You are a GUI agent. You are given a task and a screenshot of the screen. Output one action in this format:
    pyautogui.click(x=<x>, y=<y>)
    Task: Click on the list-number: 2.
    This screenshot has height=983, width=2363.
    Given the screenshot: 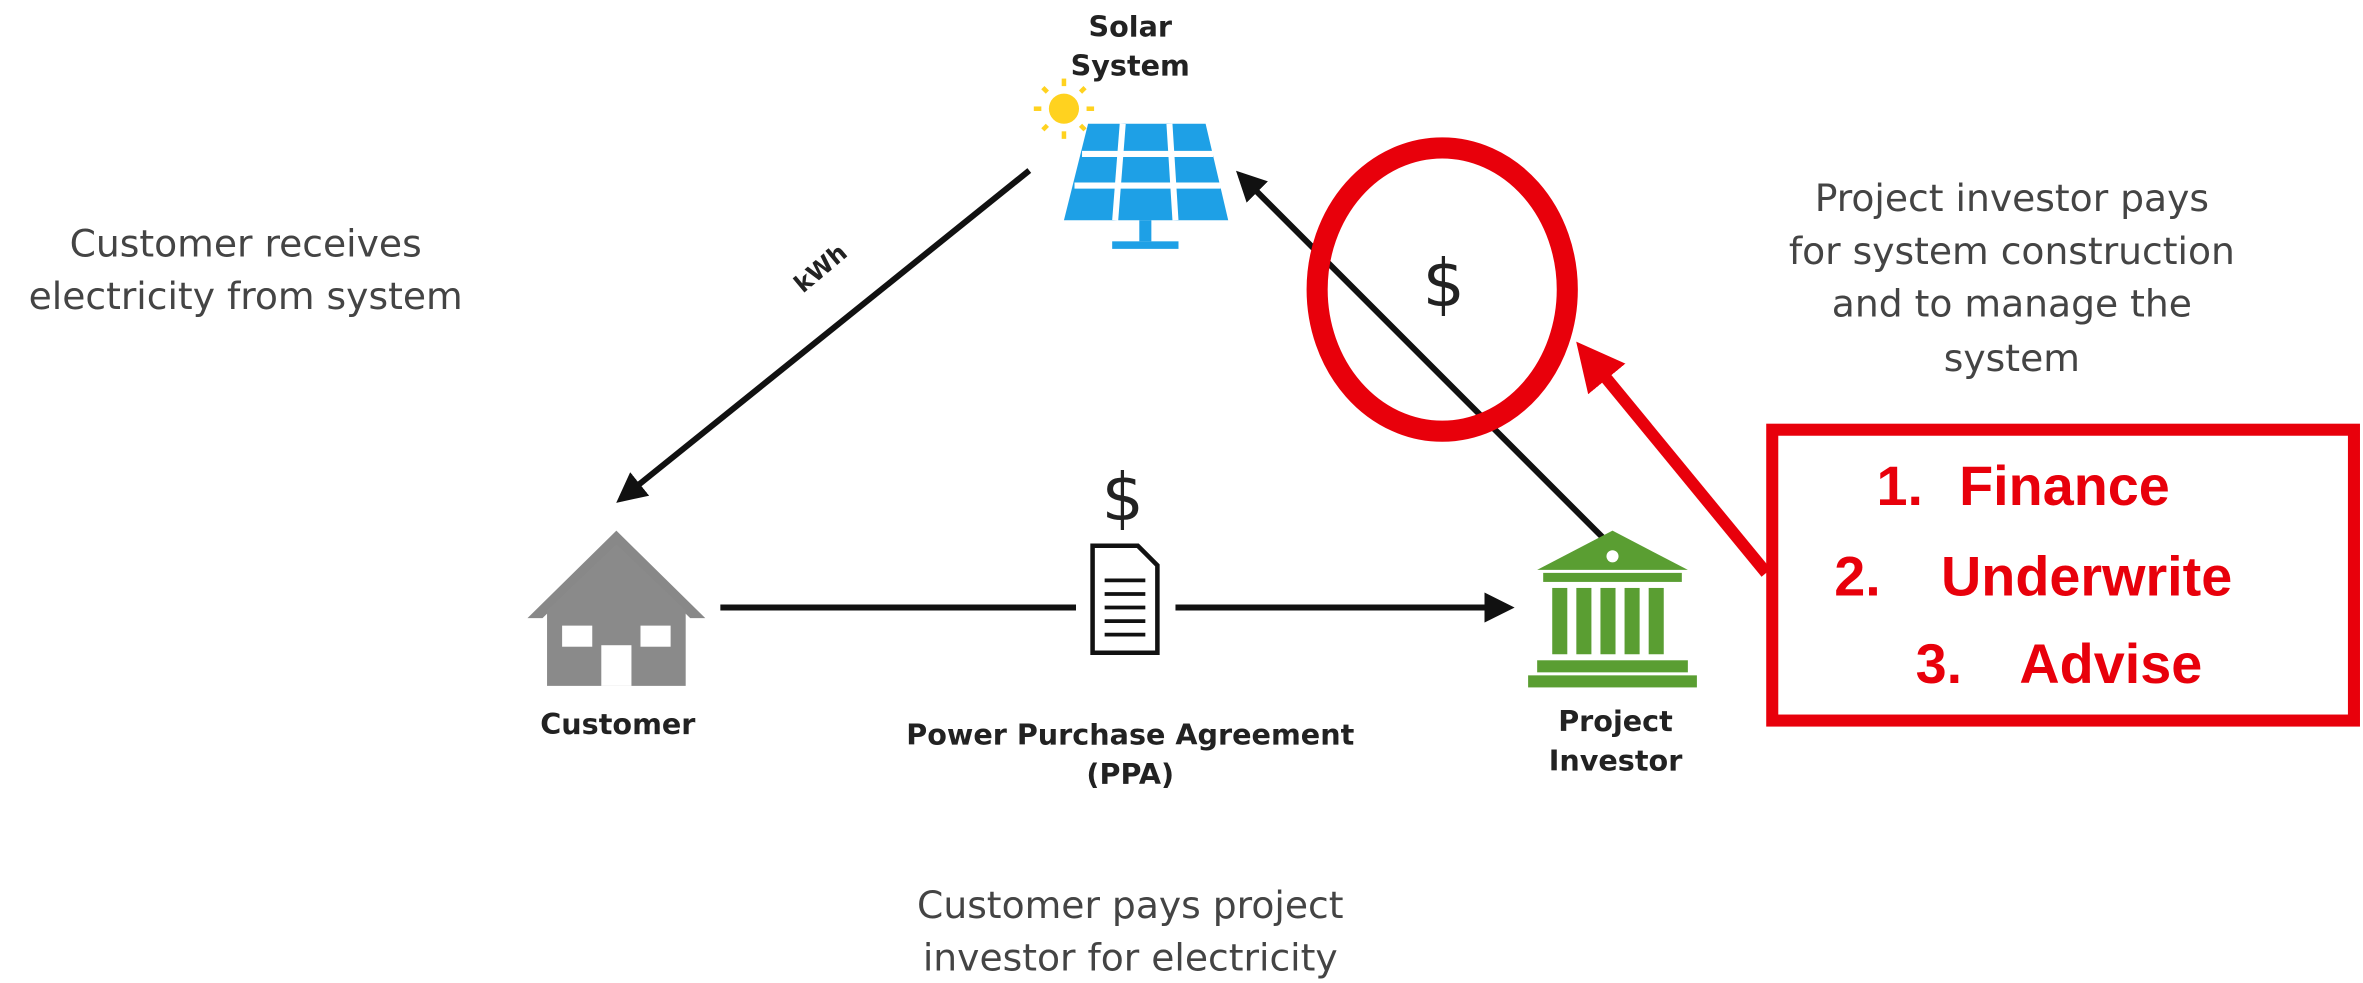 What is the action you would take?
    pyautogui.click(x=1857, y=576)
    